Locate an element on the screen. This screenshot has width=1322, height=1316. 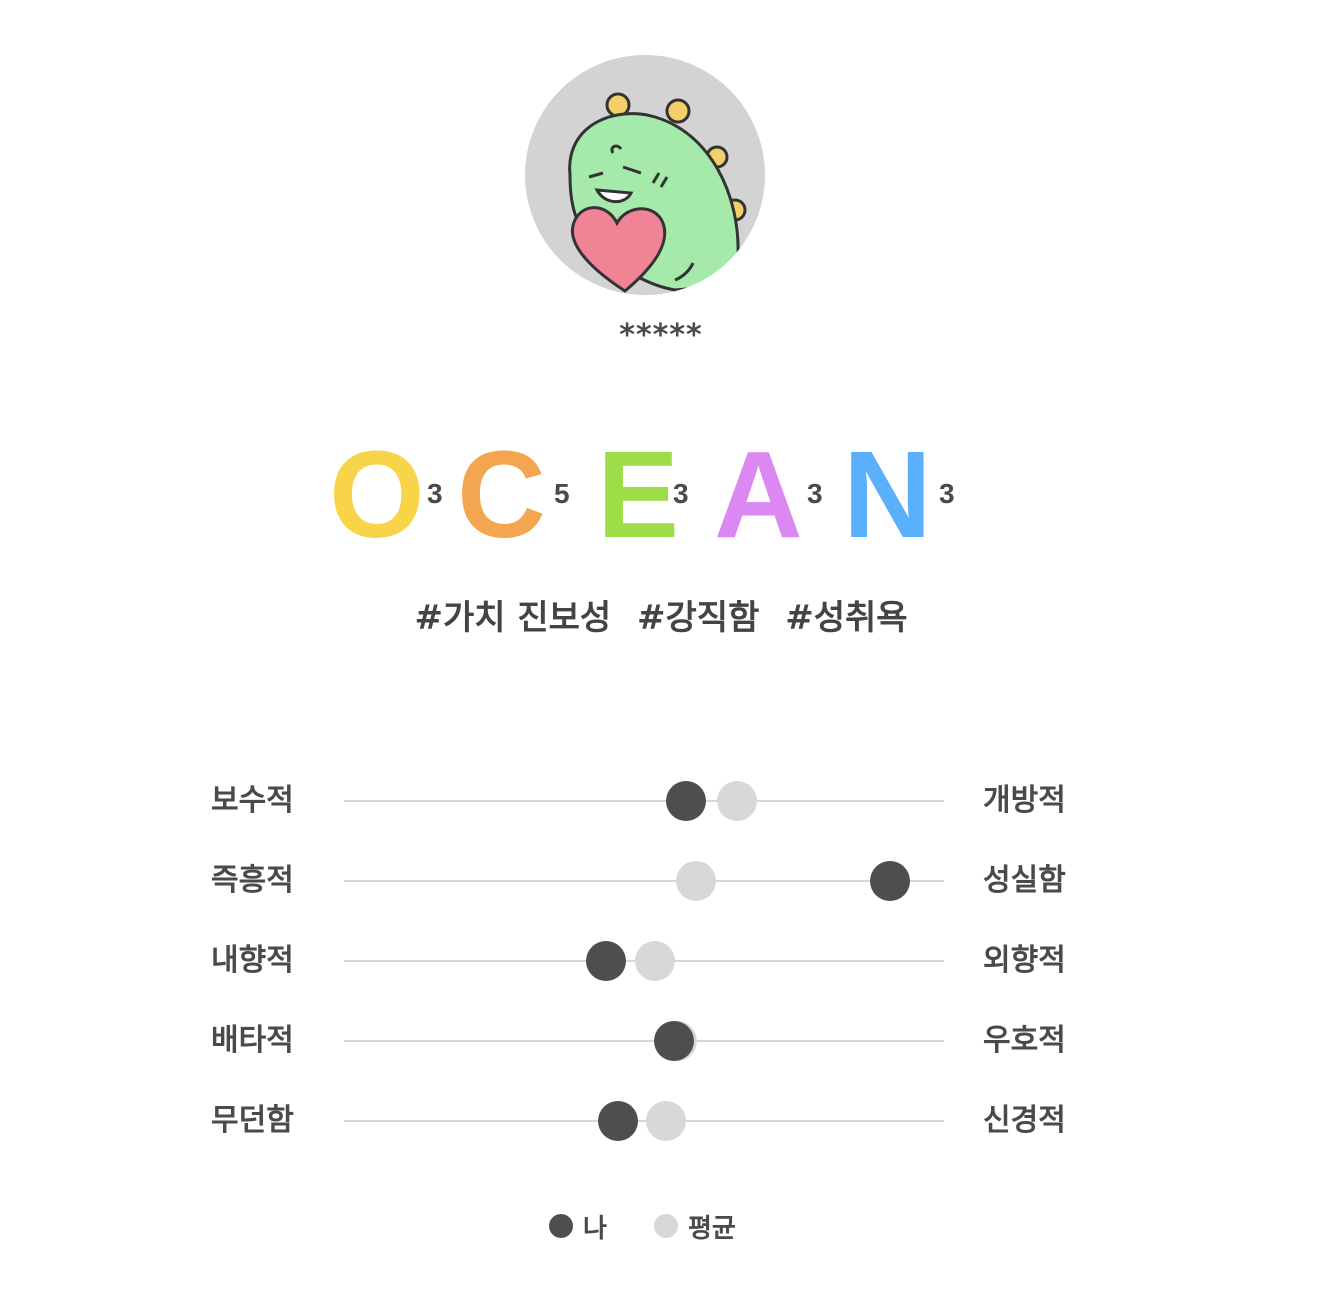
trait-right-label: 우호적 is located at coordinates (1024, 1040).